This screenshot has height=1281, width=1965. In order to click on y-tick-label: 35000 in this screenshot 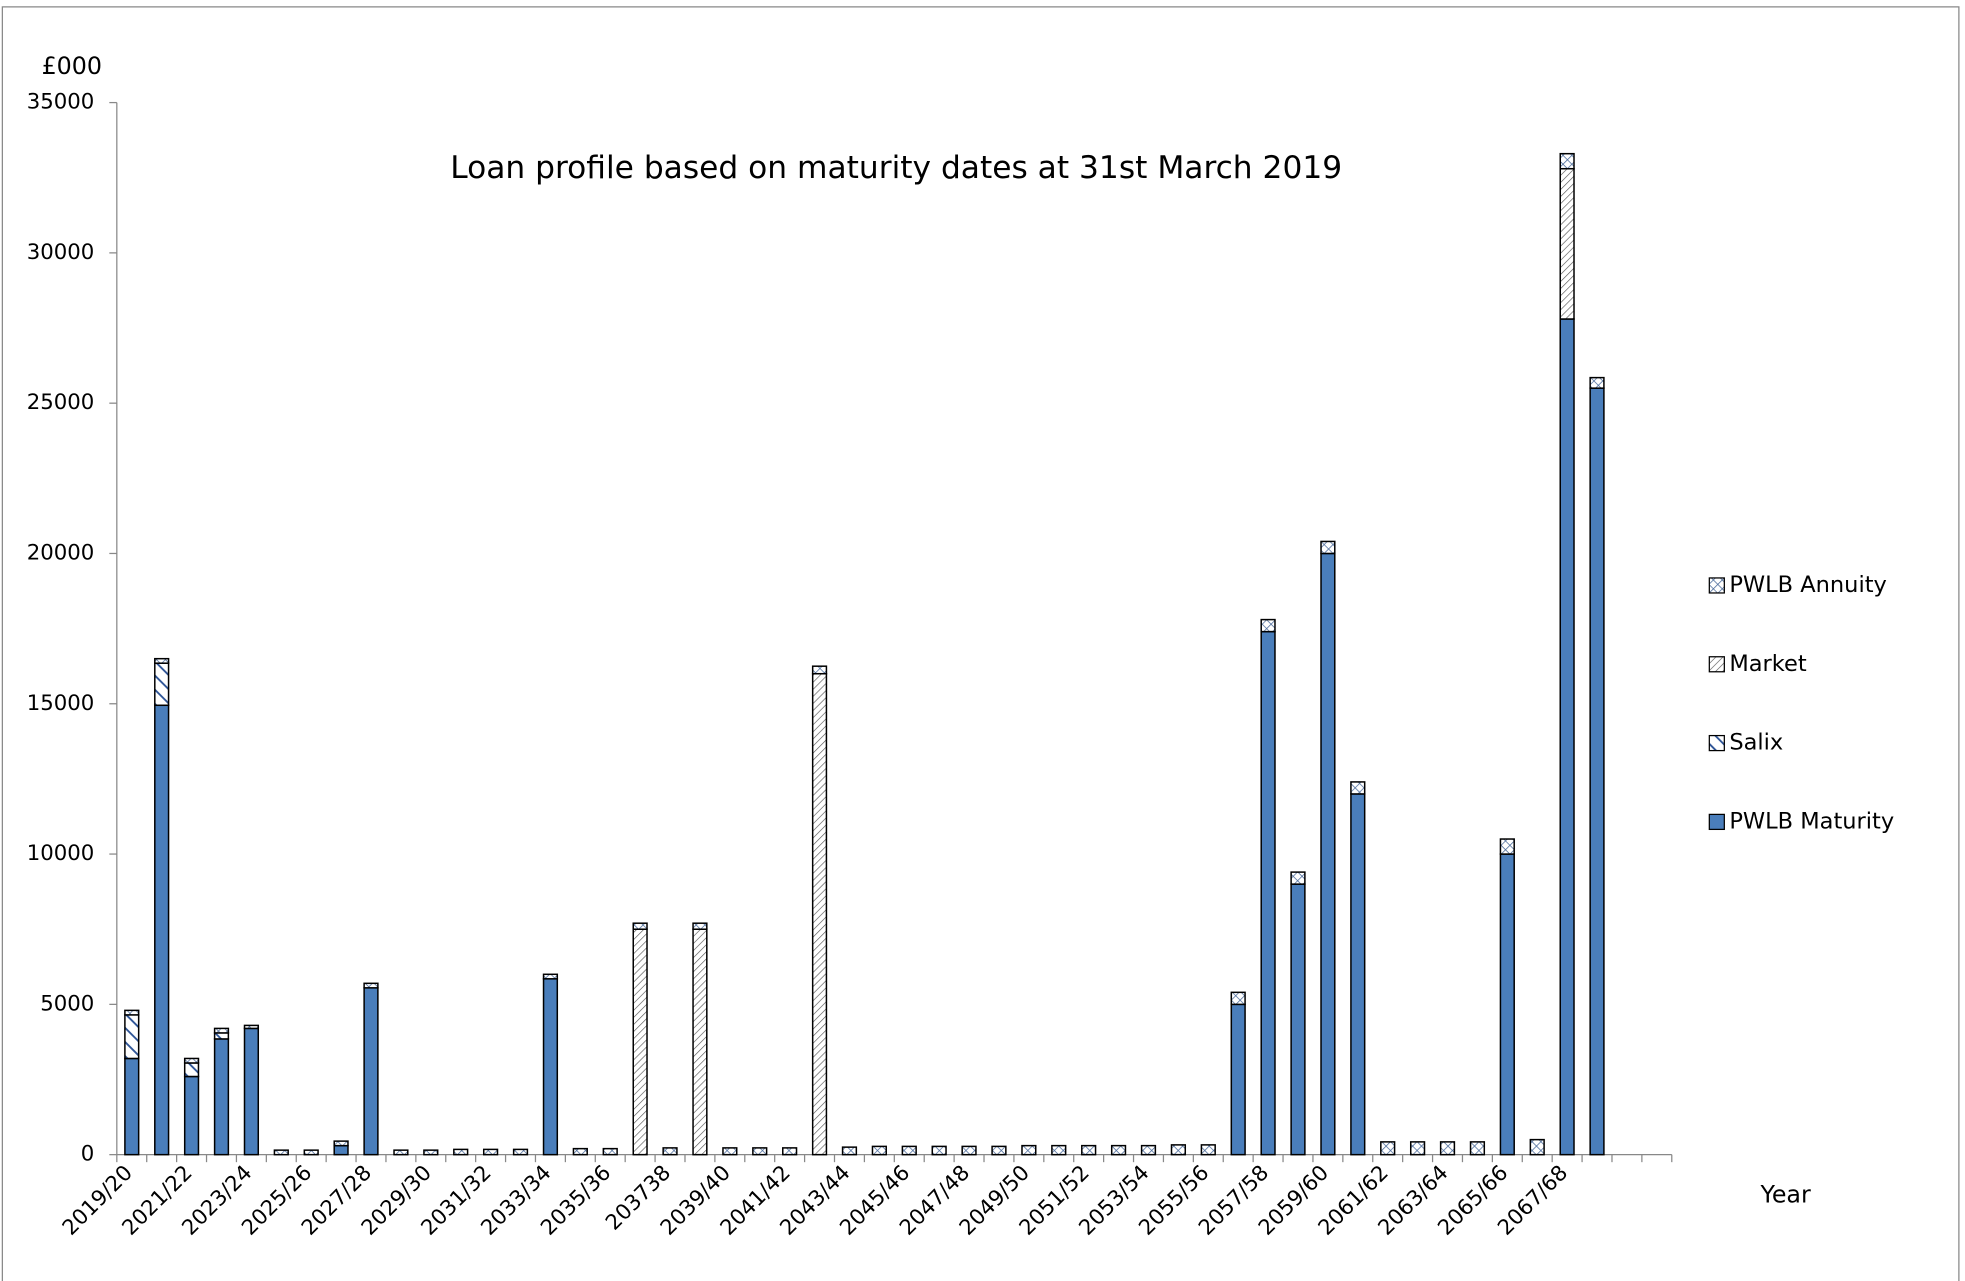, I will do `click(61, 102)`.